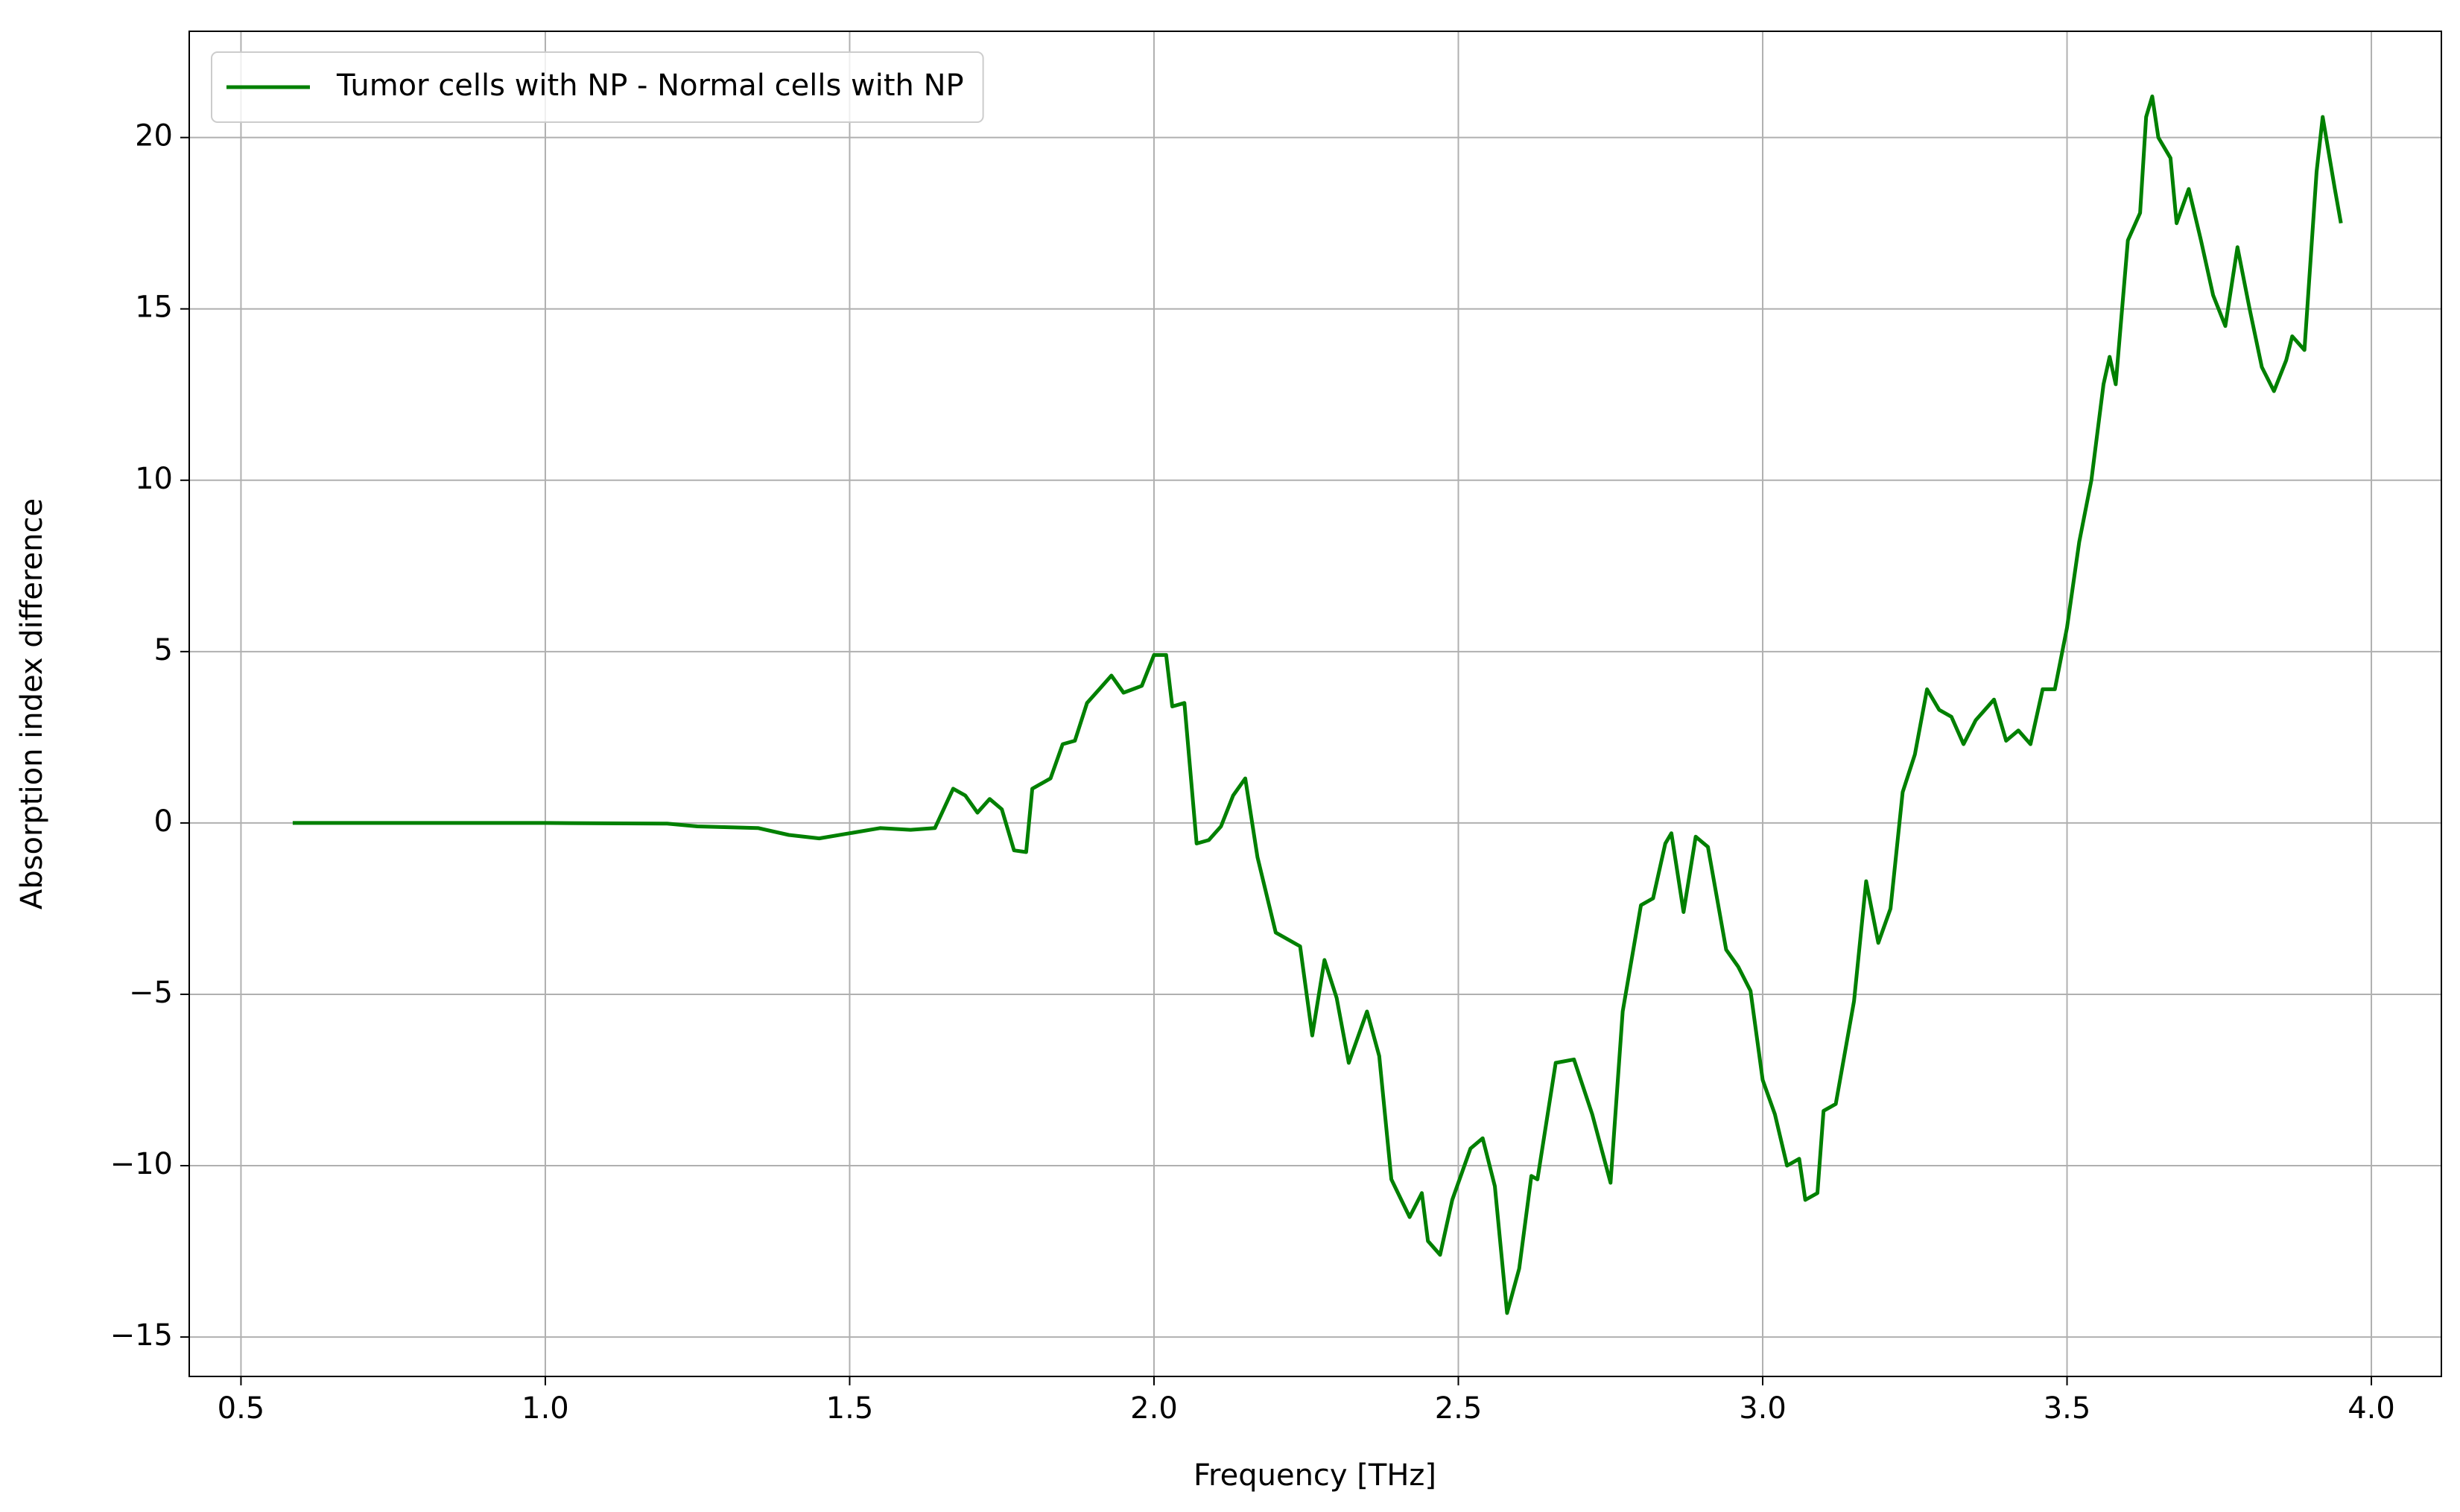 The image size is (2460, 1512). Describe the element at coordinates (32, 704) in the screenshot. I see `y-axis-label: Absorption index difference` at that location.